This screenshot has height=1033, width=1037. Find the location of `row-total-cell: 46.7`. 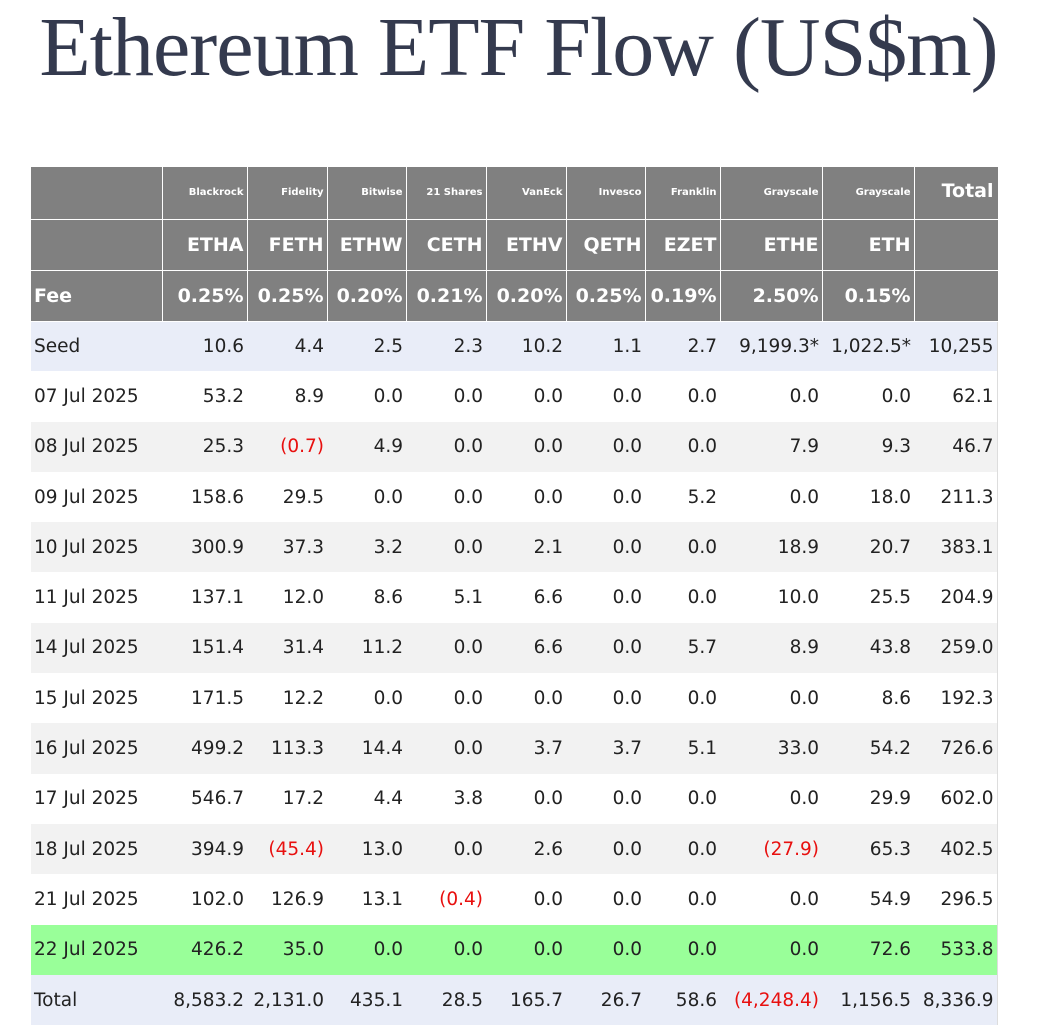

row-total-cell: 46.7 is located at coordinates (955, 446).